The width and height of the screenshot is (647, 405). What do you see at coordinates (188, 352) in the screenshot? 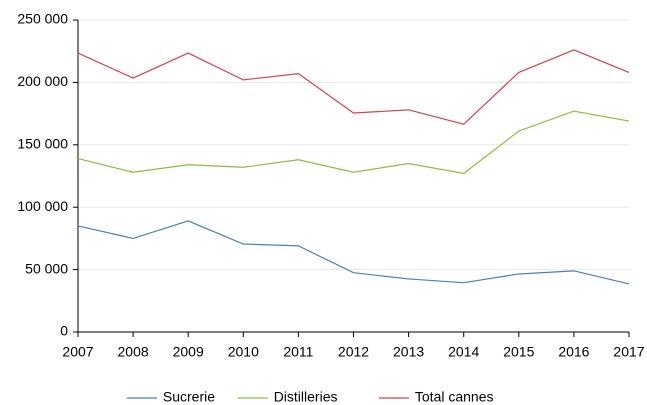
I see `x-tick-label: 2009` at bounding box center [188, 352].